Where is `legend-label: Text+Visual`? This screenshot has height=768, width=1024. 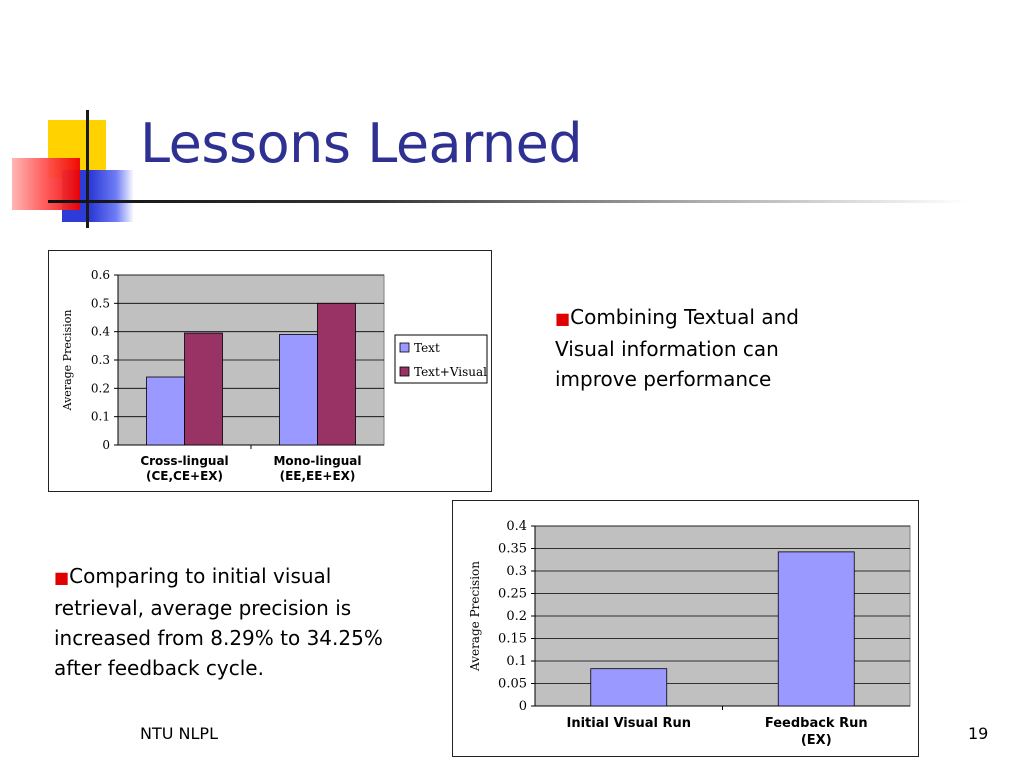 legend-label: Text+Visual is located at coordinates (450, 372).